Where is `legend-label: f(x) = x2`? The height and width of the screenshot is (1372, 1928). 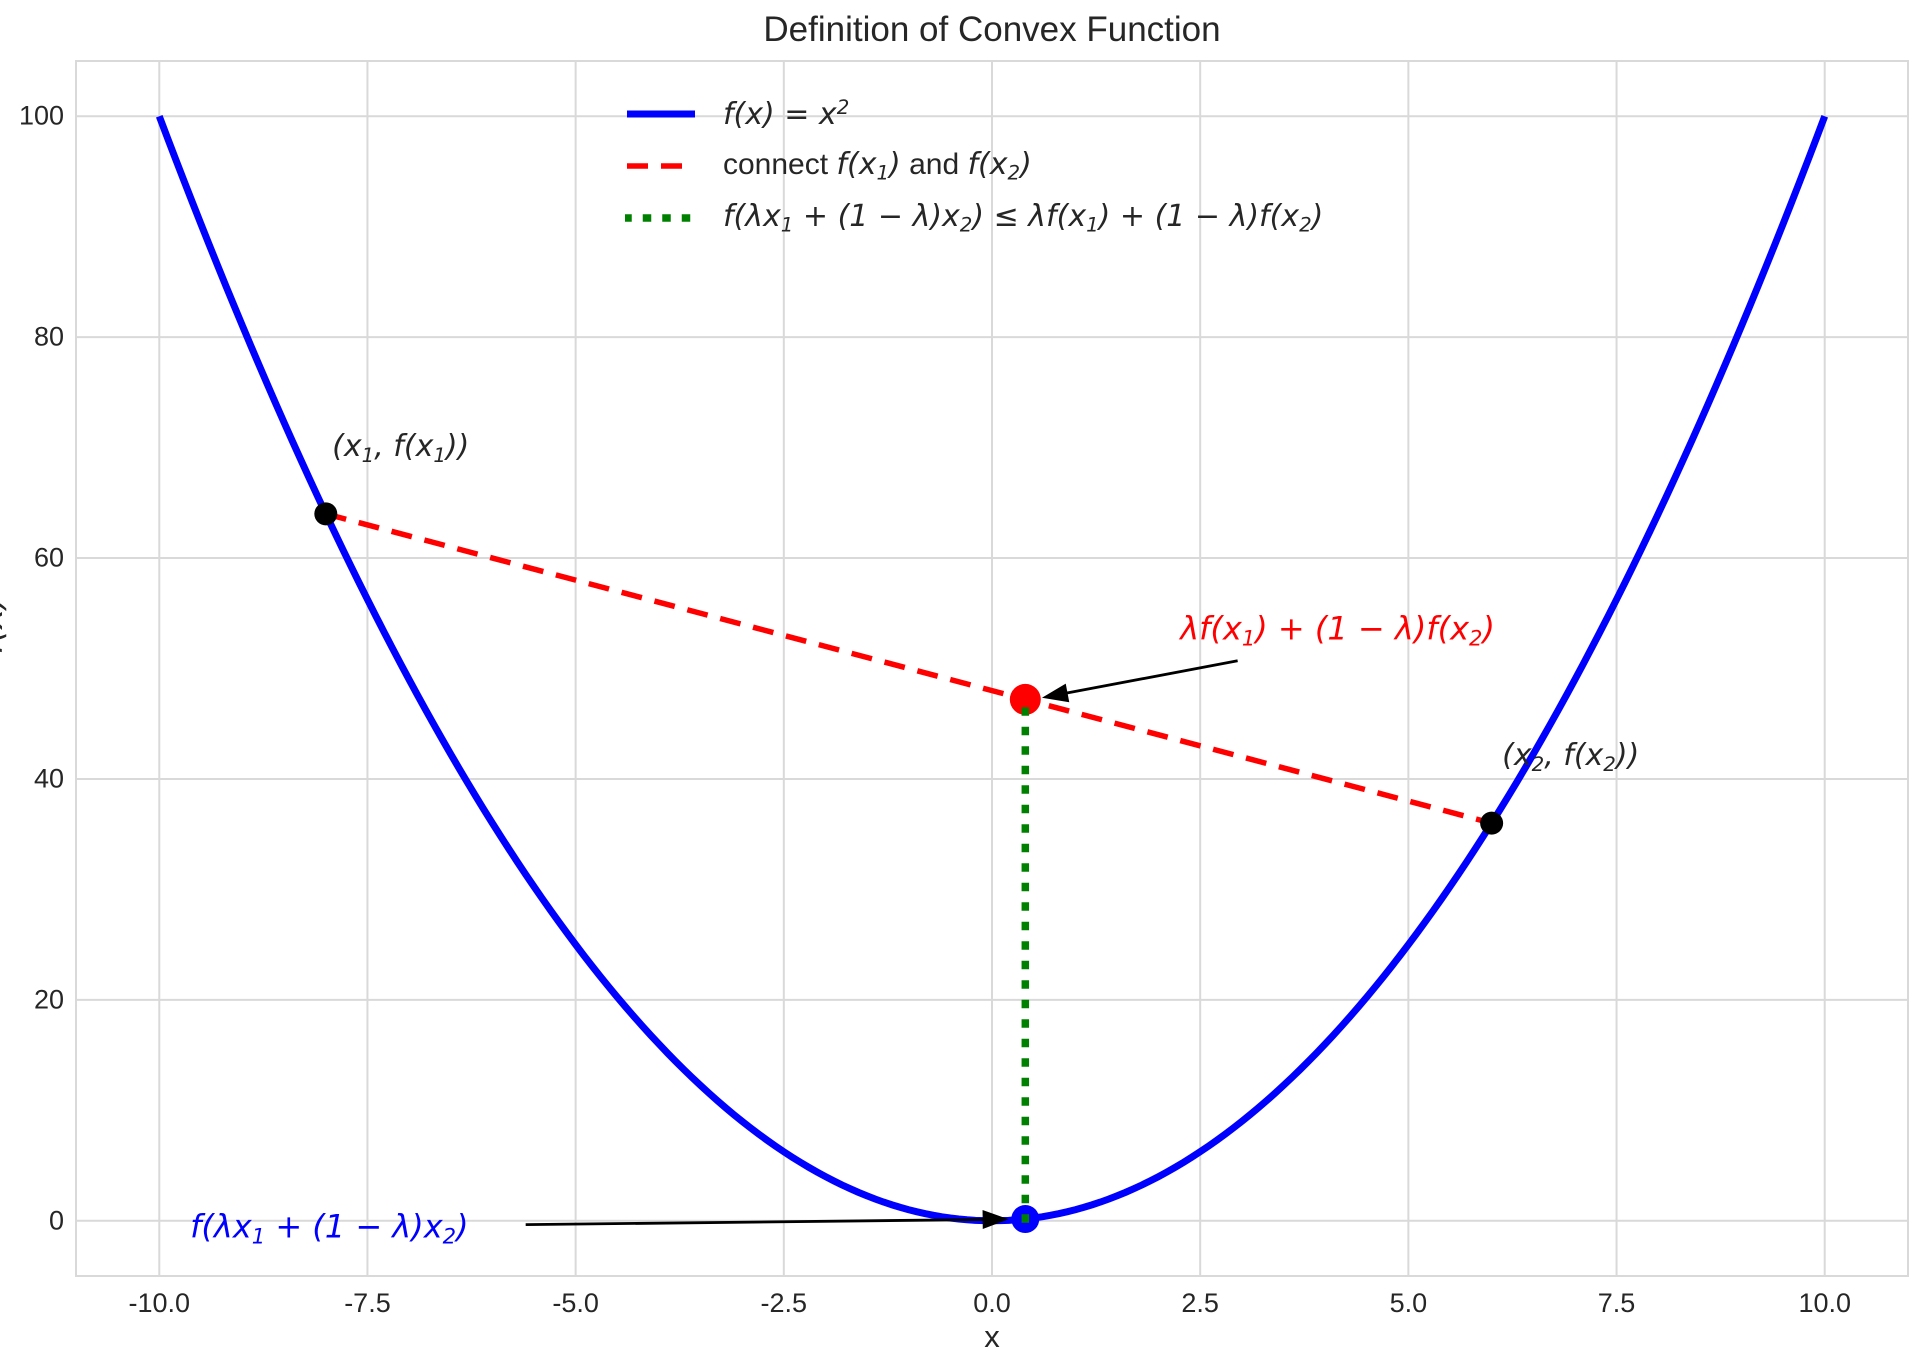 legend-label: f(x) = x2 is located at coordinates (786, 114).